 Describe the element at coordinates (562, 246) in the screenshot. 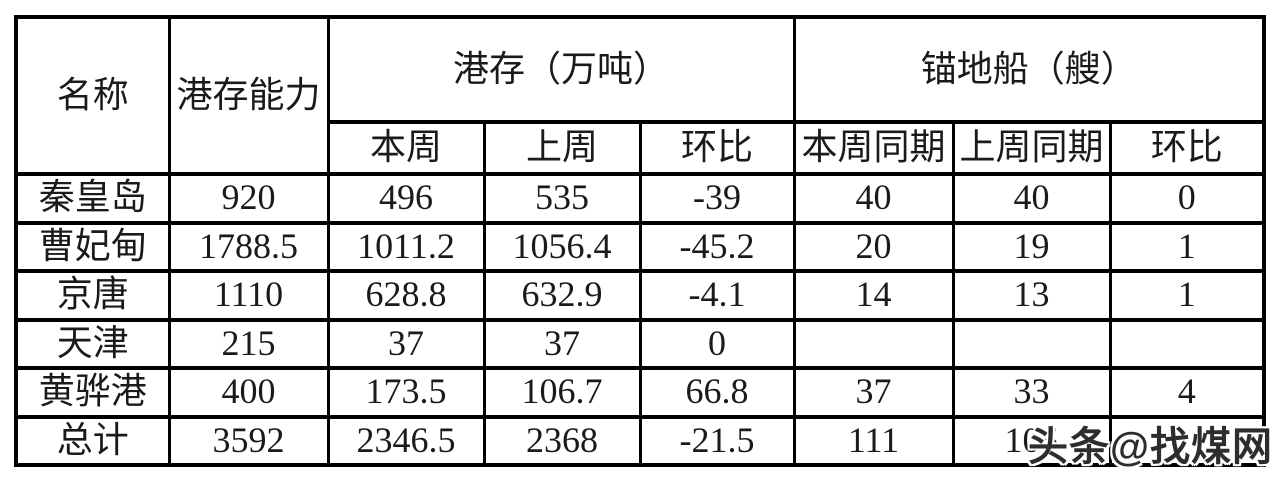

I see `cell-inventory-last-week: 1056.4` at that location.